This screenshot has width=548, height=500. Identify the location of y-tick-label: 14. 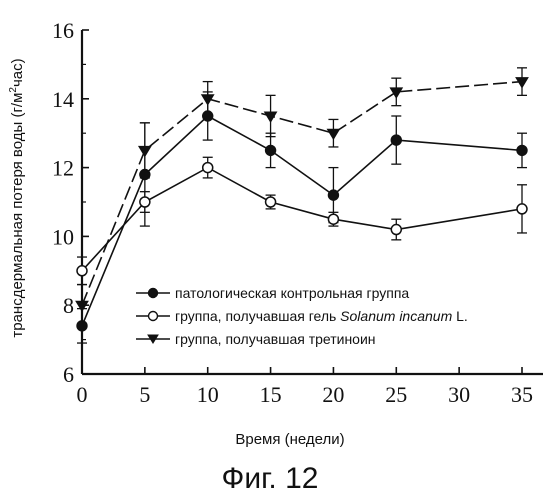
(63, 99).